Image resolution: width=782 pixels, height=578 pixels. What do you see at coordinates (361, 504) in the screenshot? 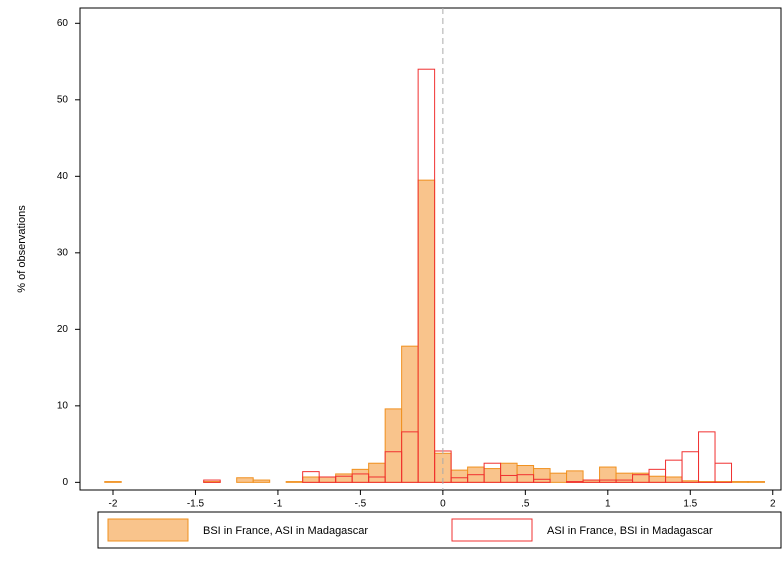
I see `x-tick-label: -.5` at bounding box center [361, 504].